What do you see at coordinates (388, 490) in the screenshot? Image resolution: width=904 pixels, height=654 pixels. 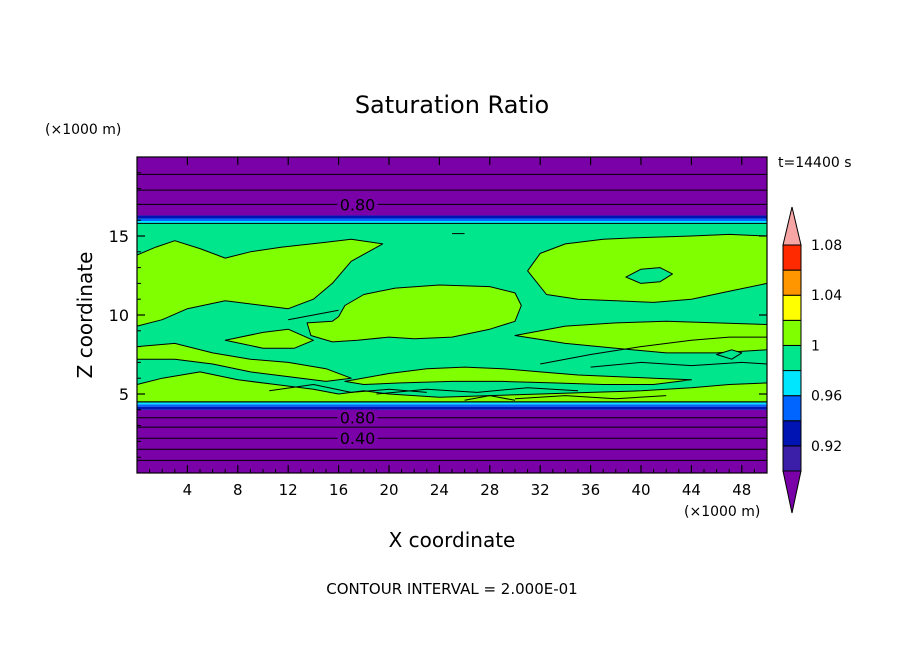 I see `x-tick-label-20: 20` at bounding box center [388, 490].